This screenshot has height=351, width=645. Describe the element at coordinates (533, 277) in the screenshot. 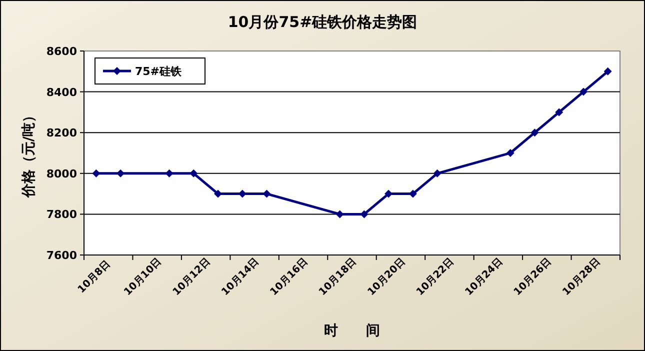

I see `x-tick-label: 10月26日` at that location.